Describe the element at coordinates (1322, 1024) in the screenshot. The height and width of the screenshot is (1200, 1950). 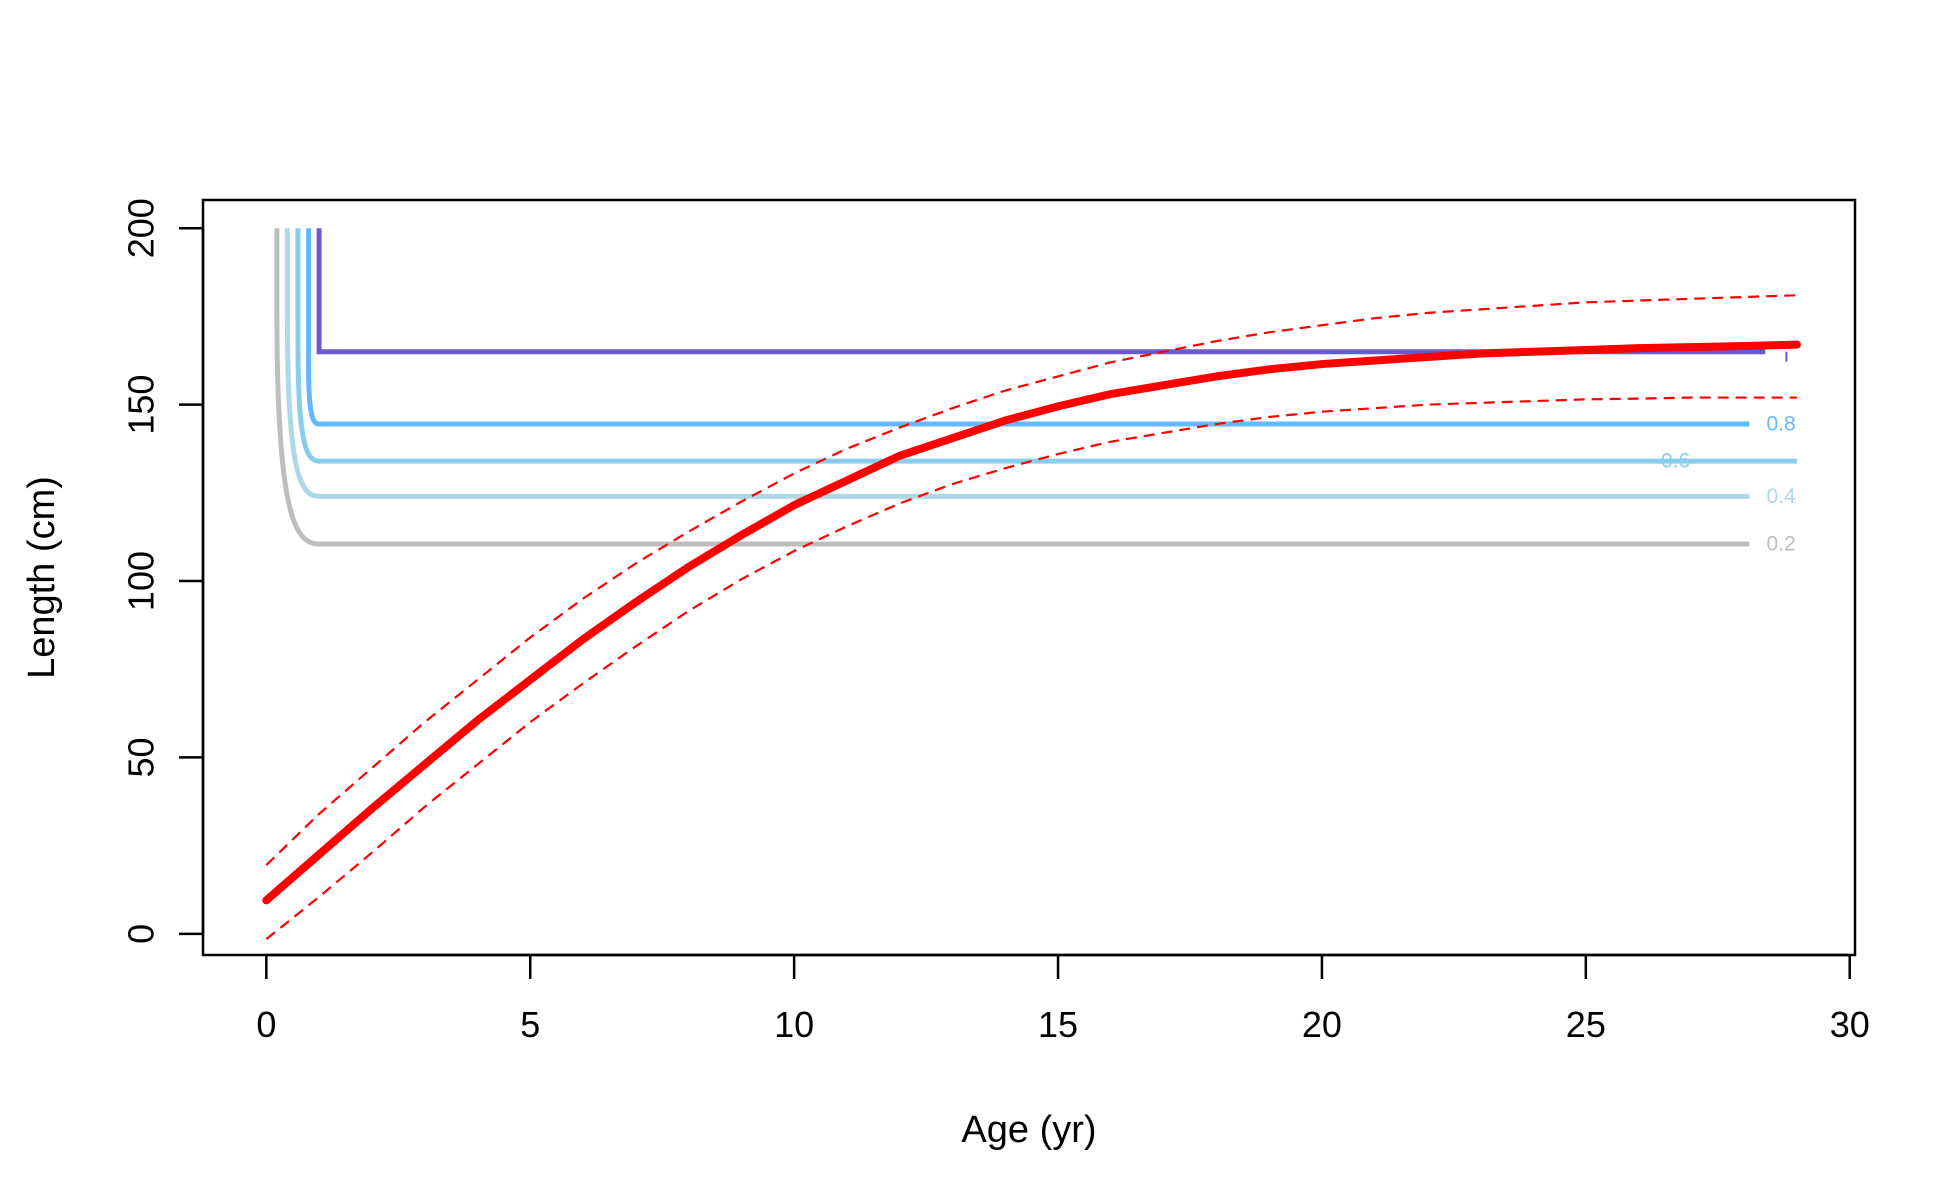
I see `x-tick-label: 20` at that location.